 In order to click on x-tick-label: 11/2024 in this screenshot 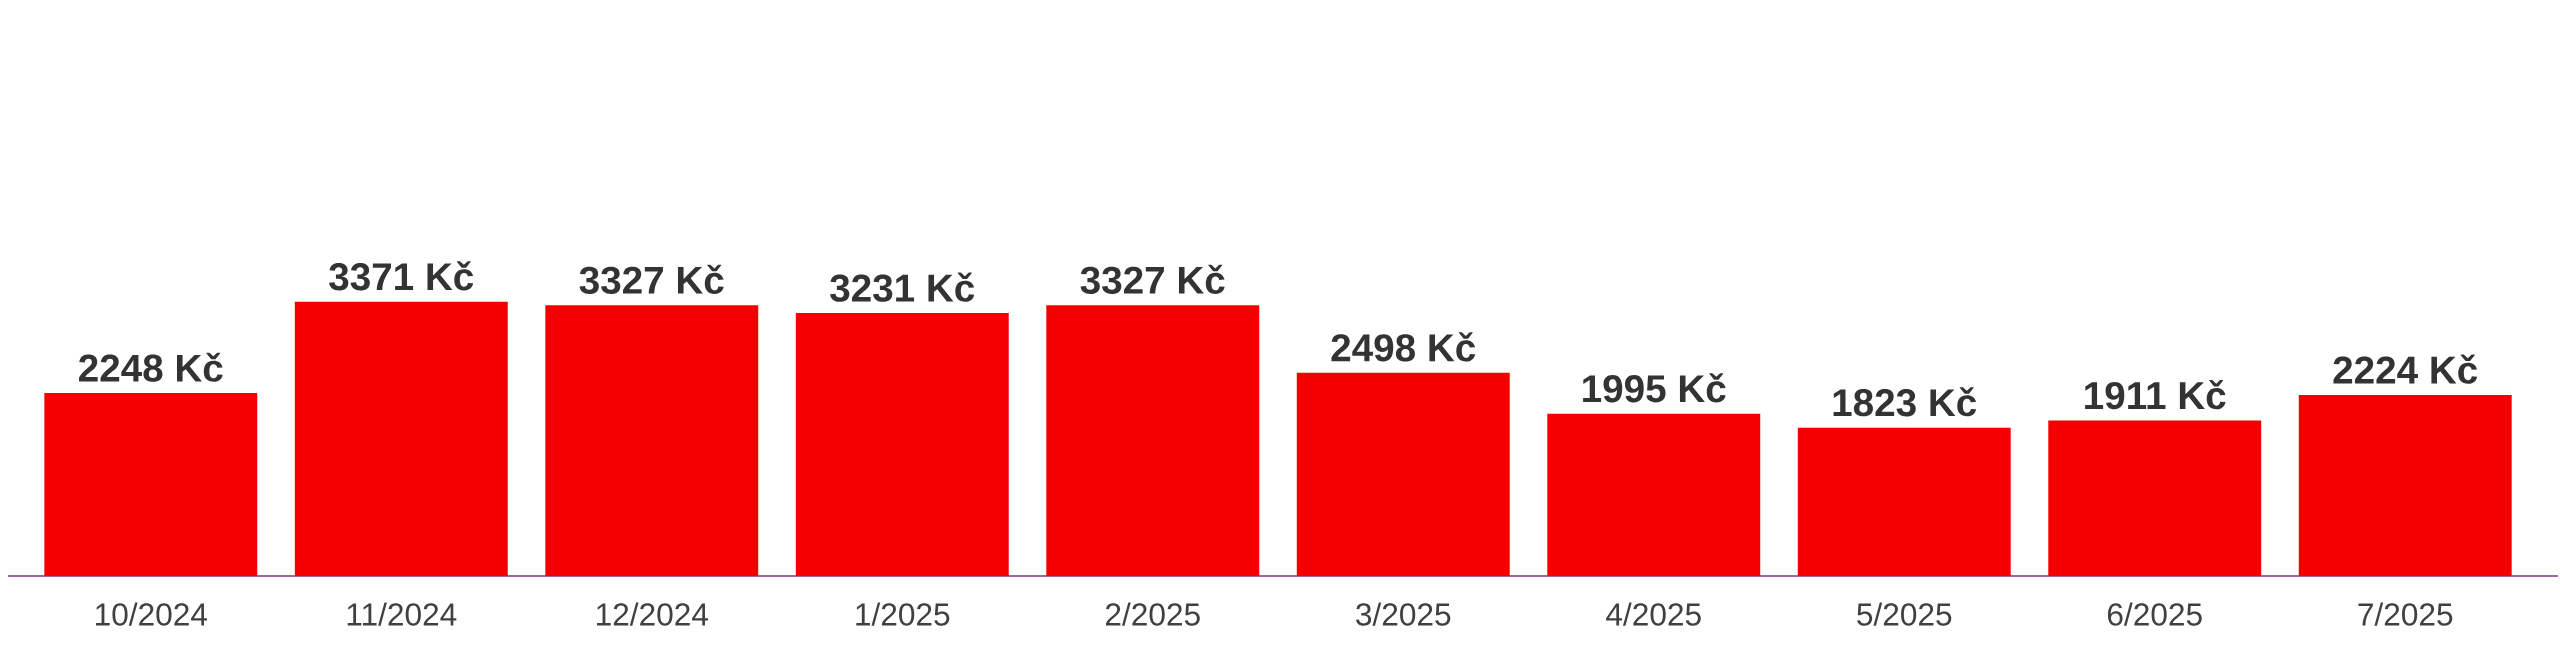, I will do `click(402, 614)`.